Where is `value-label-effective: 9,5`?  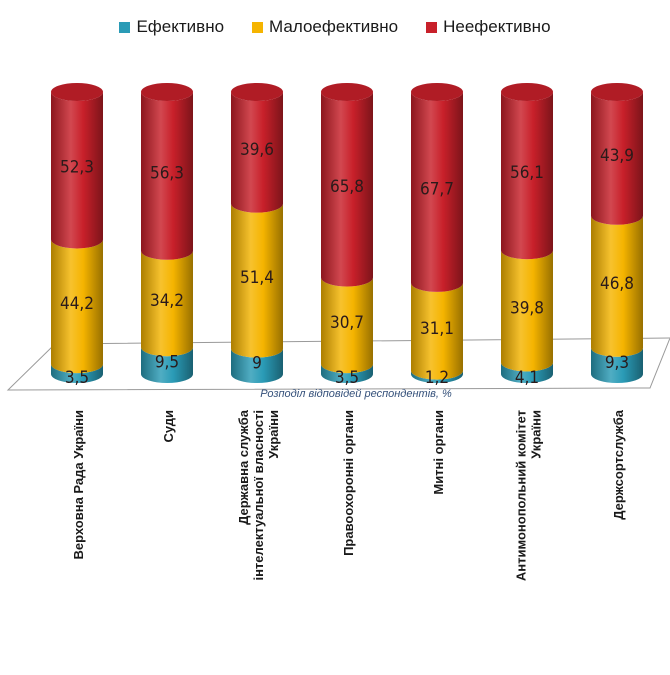 value-label-effective: 9,5 is located at coordinates (167, 363).